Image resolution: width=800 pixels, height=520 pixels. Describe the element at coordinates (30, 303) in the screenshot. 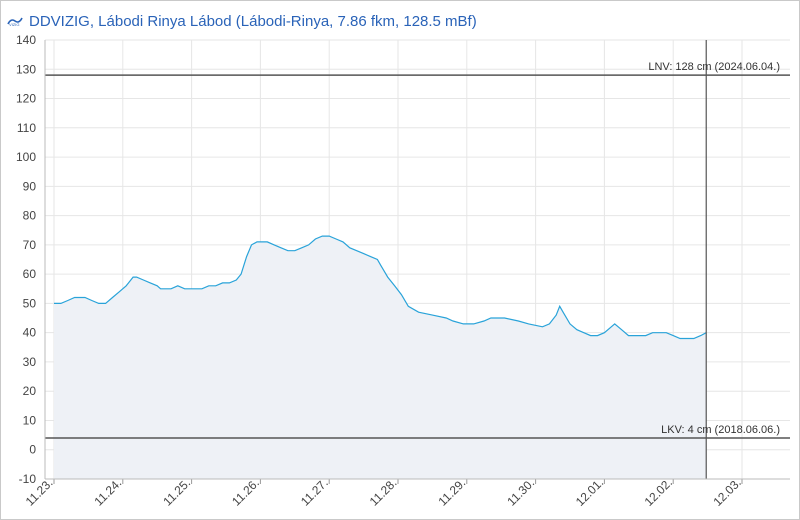

I see `y-tick-label: 50` at that location.